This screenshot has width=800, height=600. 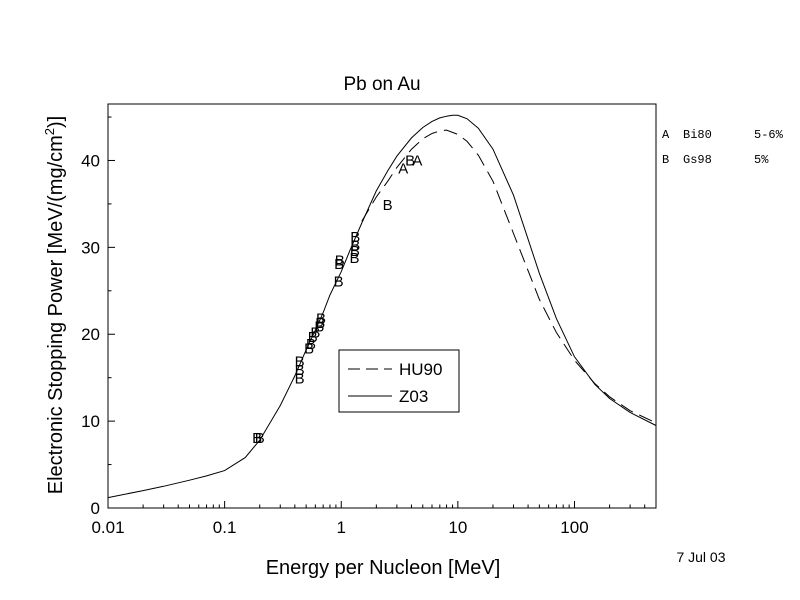 What do you see at coordinates (90, 334) in the screenshot?
I see `y-tick-label: 20` at bounding box center [90, 334].